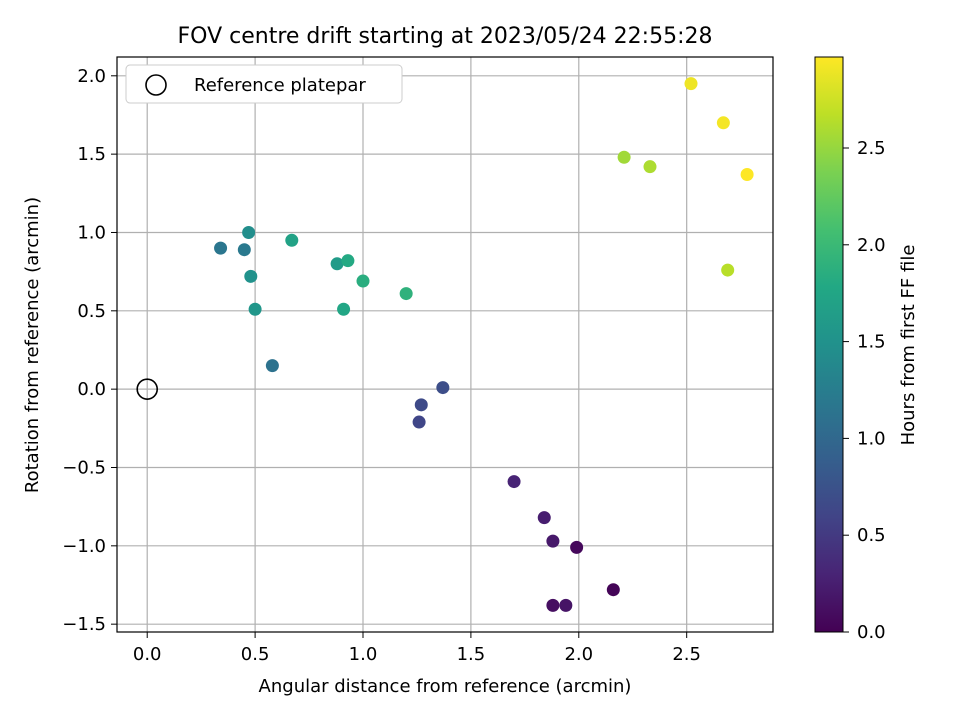  I want to click on colorbar-label: Hours from first FF file, so click(908, 345).